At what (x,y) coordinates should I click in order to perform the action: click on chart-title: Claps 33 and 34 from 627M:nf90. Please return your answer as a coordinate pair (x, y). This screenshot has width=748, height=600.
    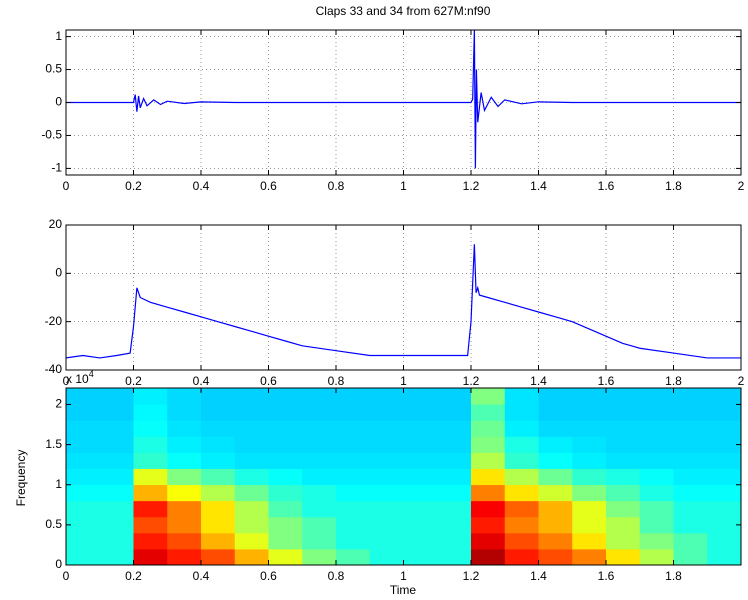
    Looking at the image, I should click on (403, 11).